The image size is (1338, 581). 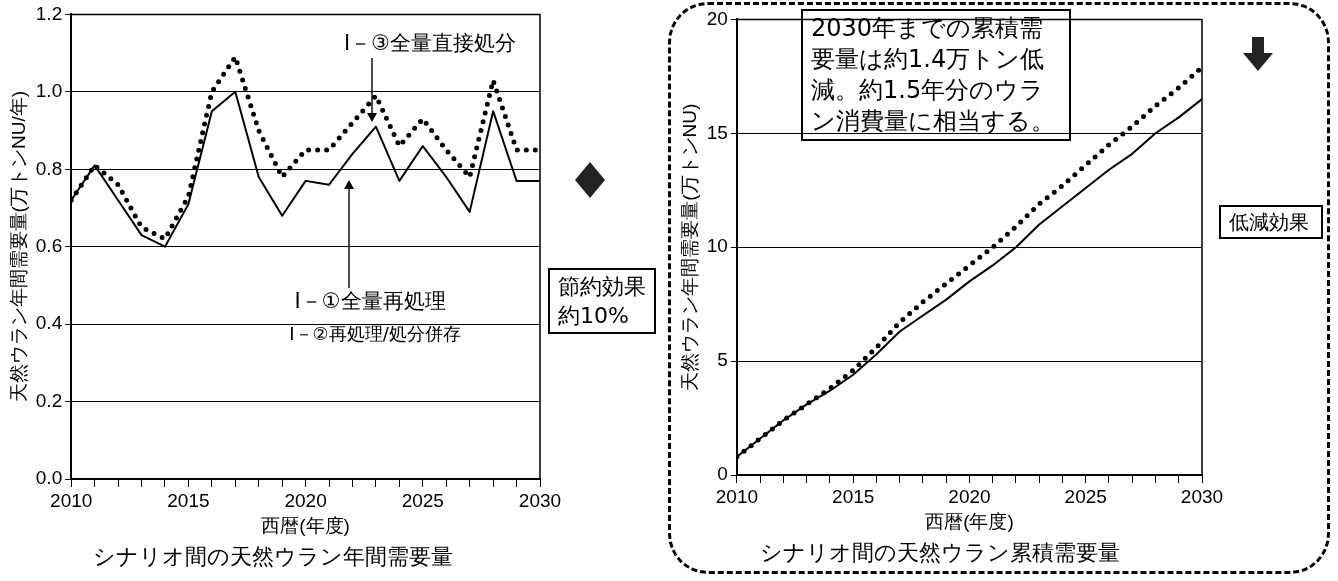 I want to click on y-tick-label: 20, so click(x=717, y=18).